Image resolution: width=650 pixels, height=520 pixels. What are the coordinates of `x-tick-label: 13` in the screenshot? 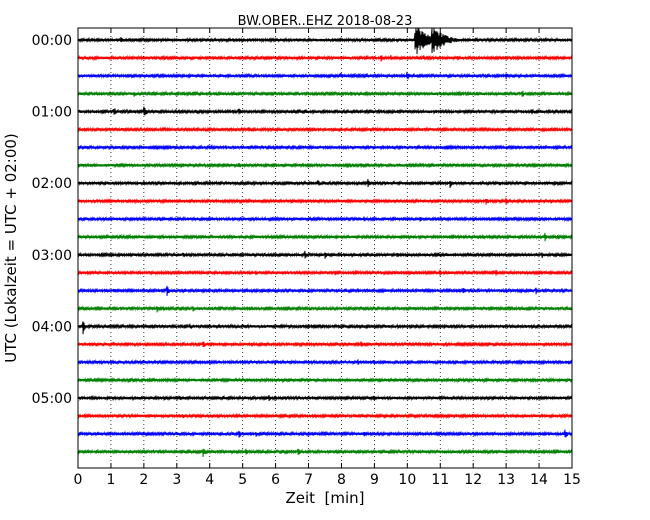 It's located at (506, 480).